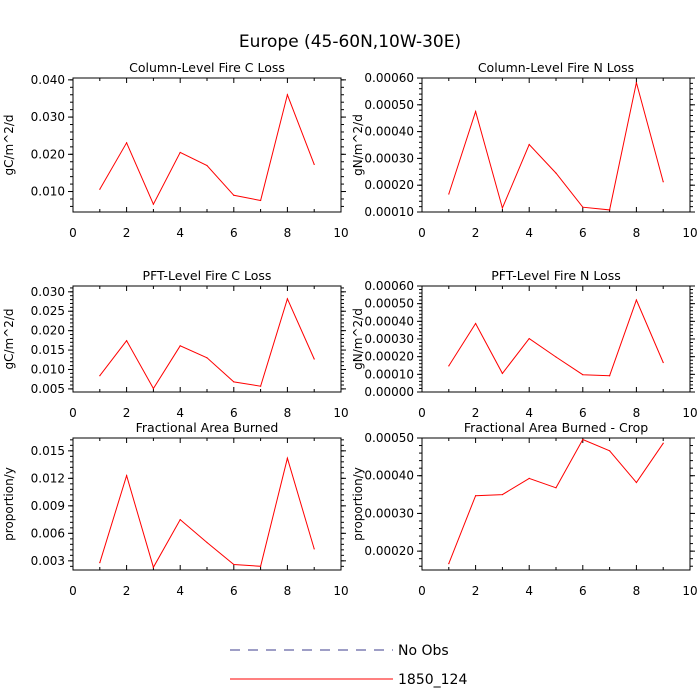 Image resolution: width=700 pixels, height=700 pixels. What do you see at coordinates (358, 145) in the screenshot?
I see `y-axis-label: gN/m^2/d` at bounding box center [358, 145].